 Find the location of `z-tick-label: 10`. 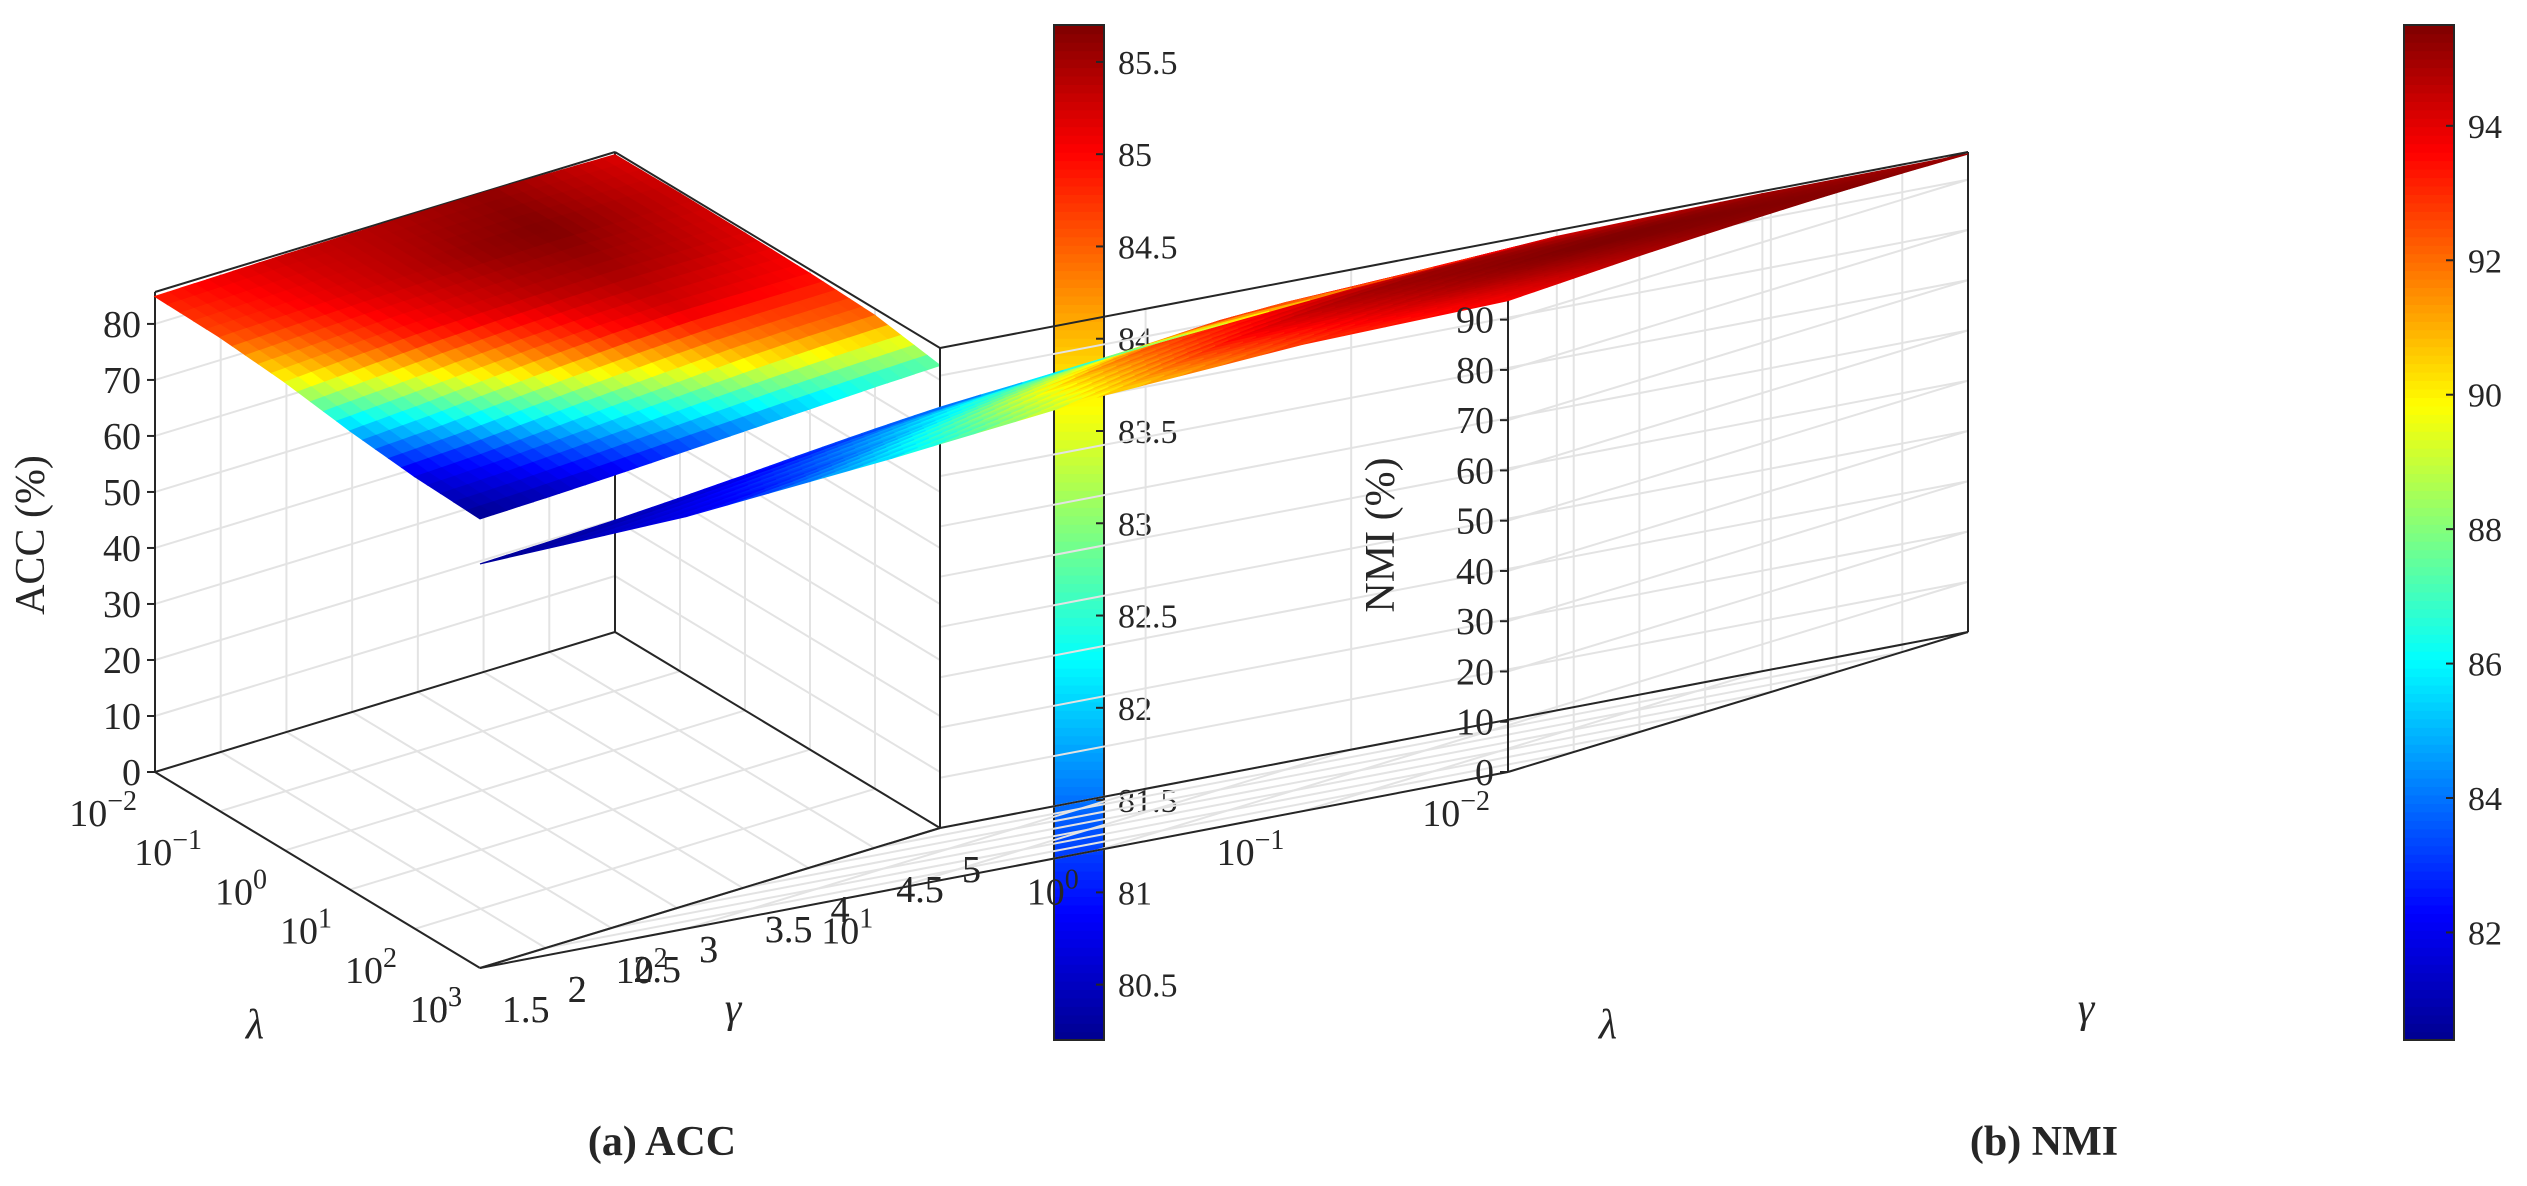

z-tick-label: 10 is located at coordinates (1475, 723).